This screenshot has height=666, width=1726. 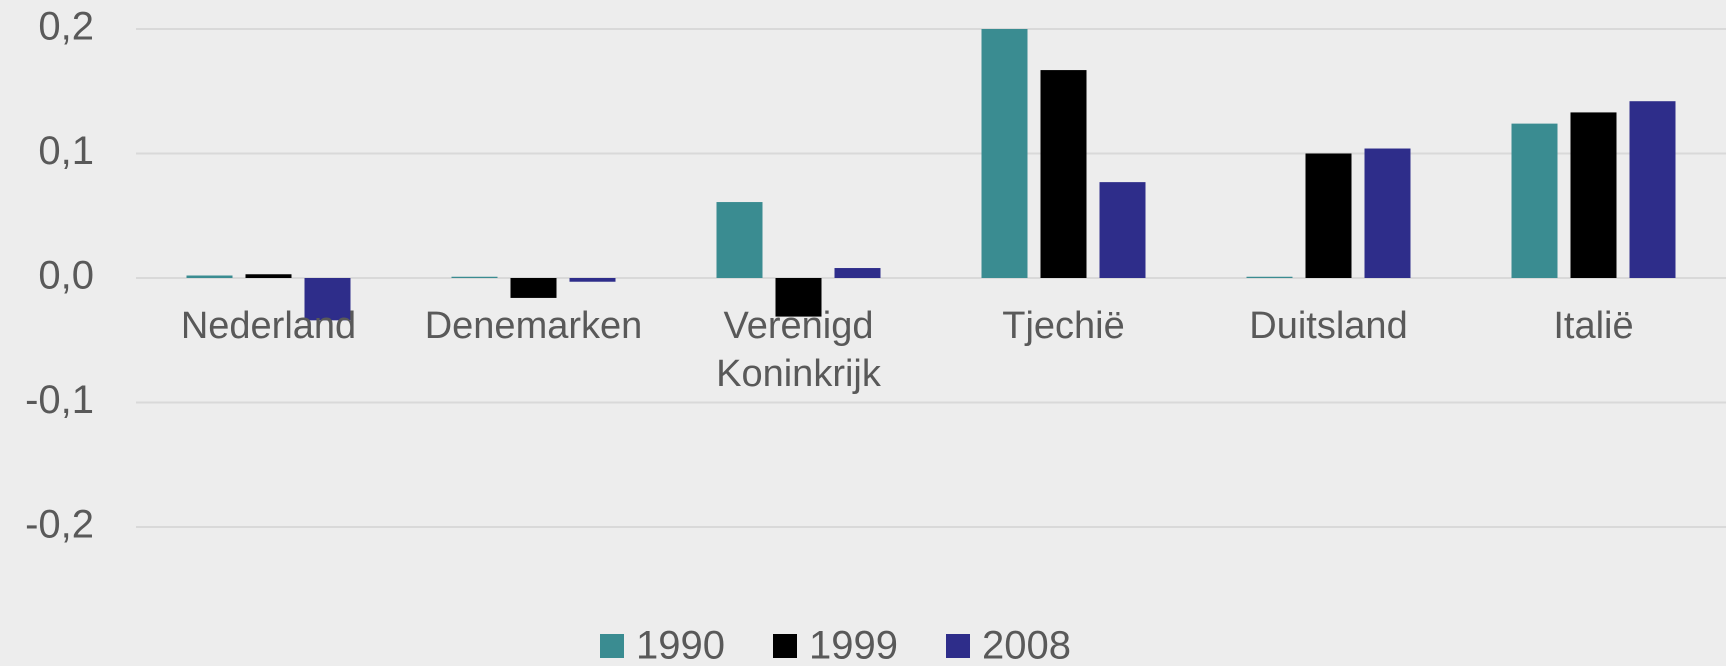 I want to click on legend-label: 1999, so click(x=853, y=645).